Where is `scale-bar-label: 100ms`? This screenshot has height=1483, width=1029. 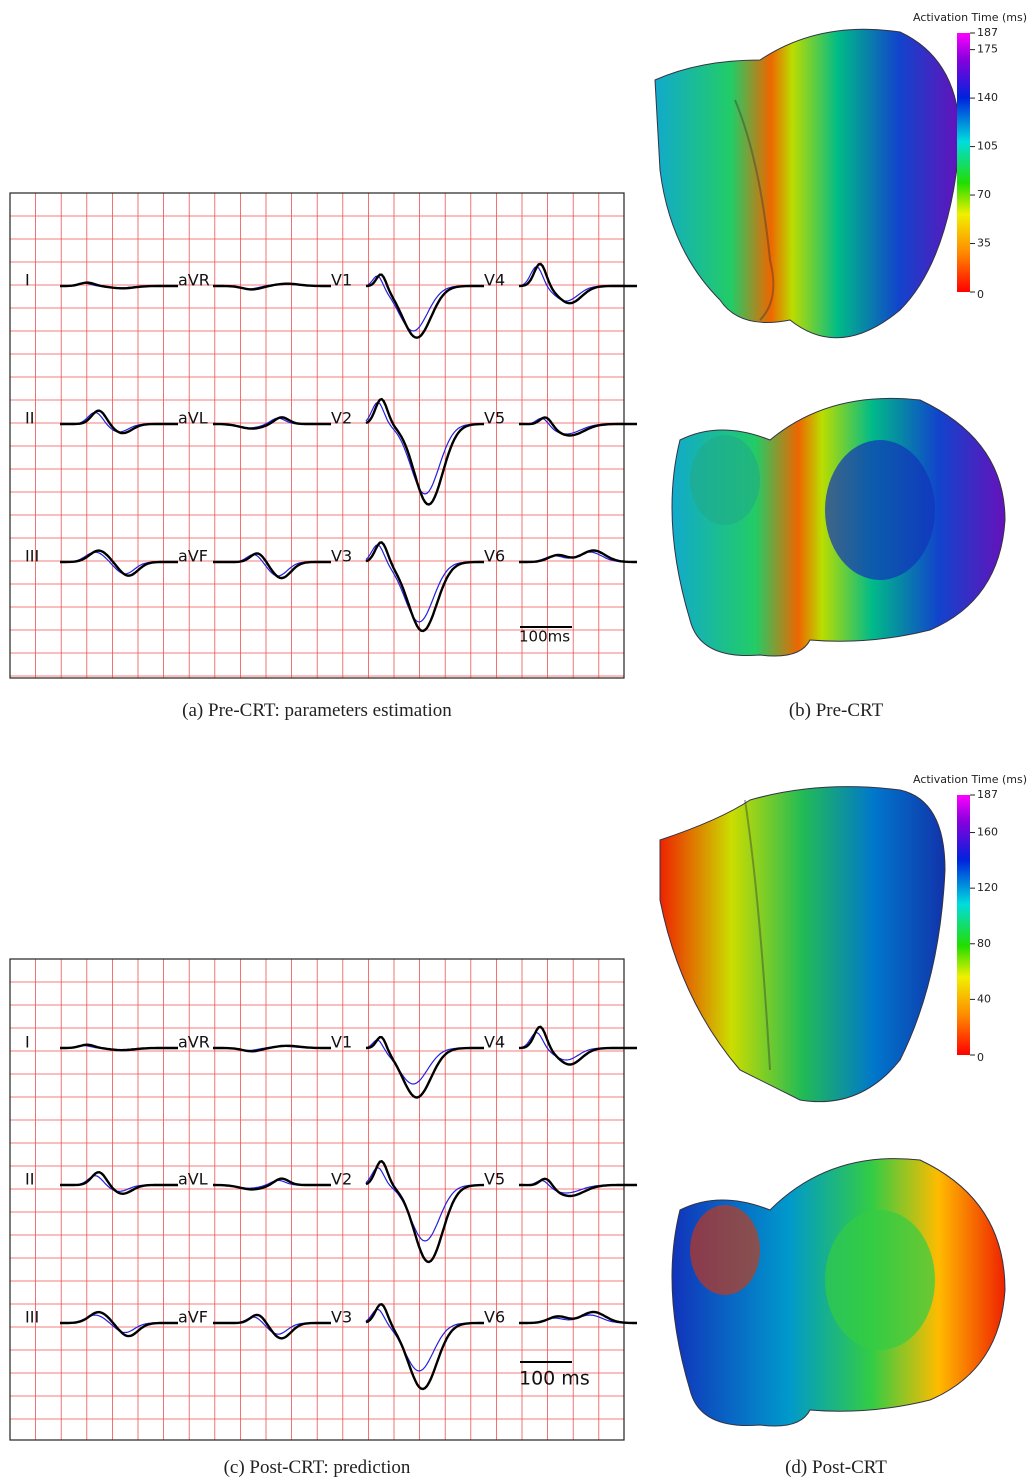 scale-bar-label: 100ms is located at coordinates (544, 637).